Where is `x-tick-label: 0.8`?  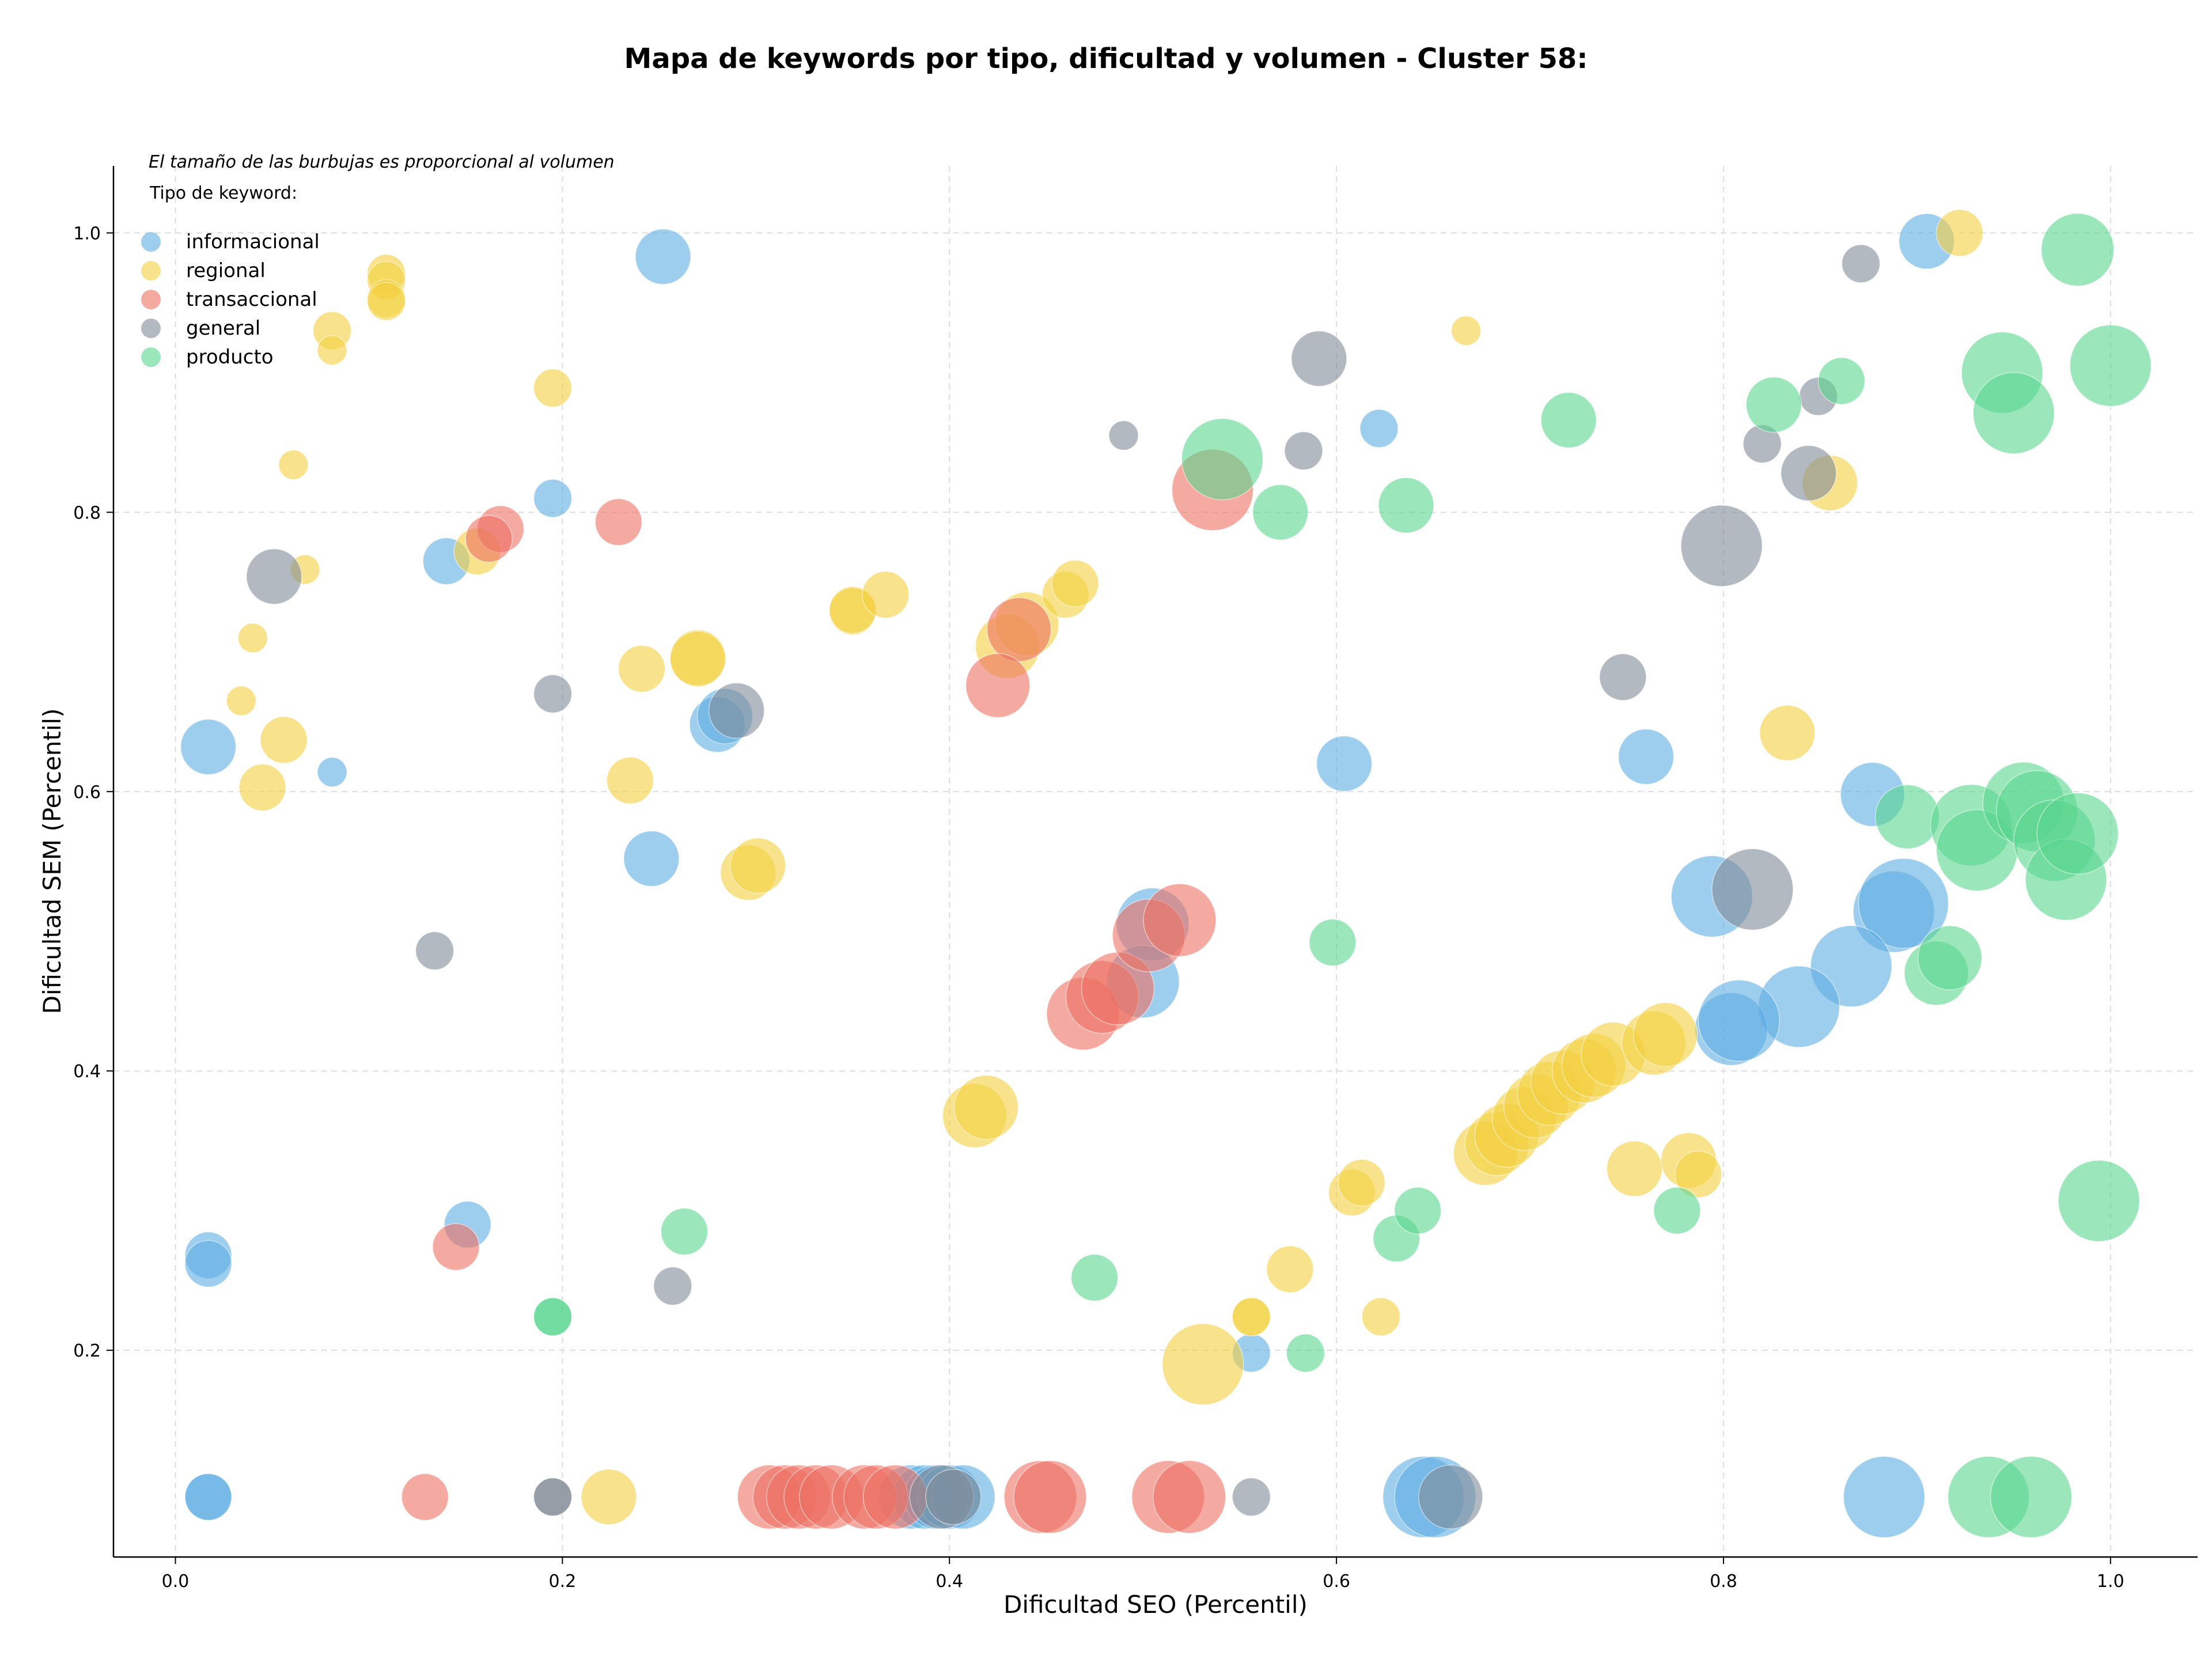
x-tick-label: 0.8 is located at coordinates (1723, 1581).